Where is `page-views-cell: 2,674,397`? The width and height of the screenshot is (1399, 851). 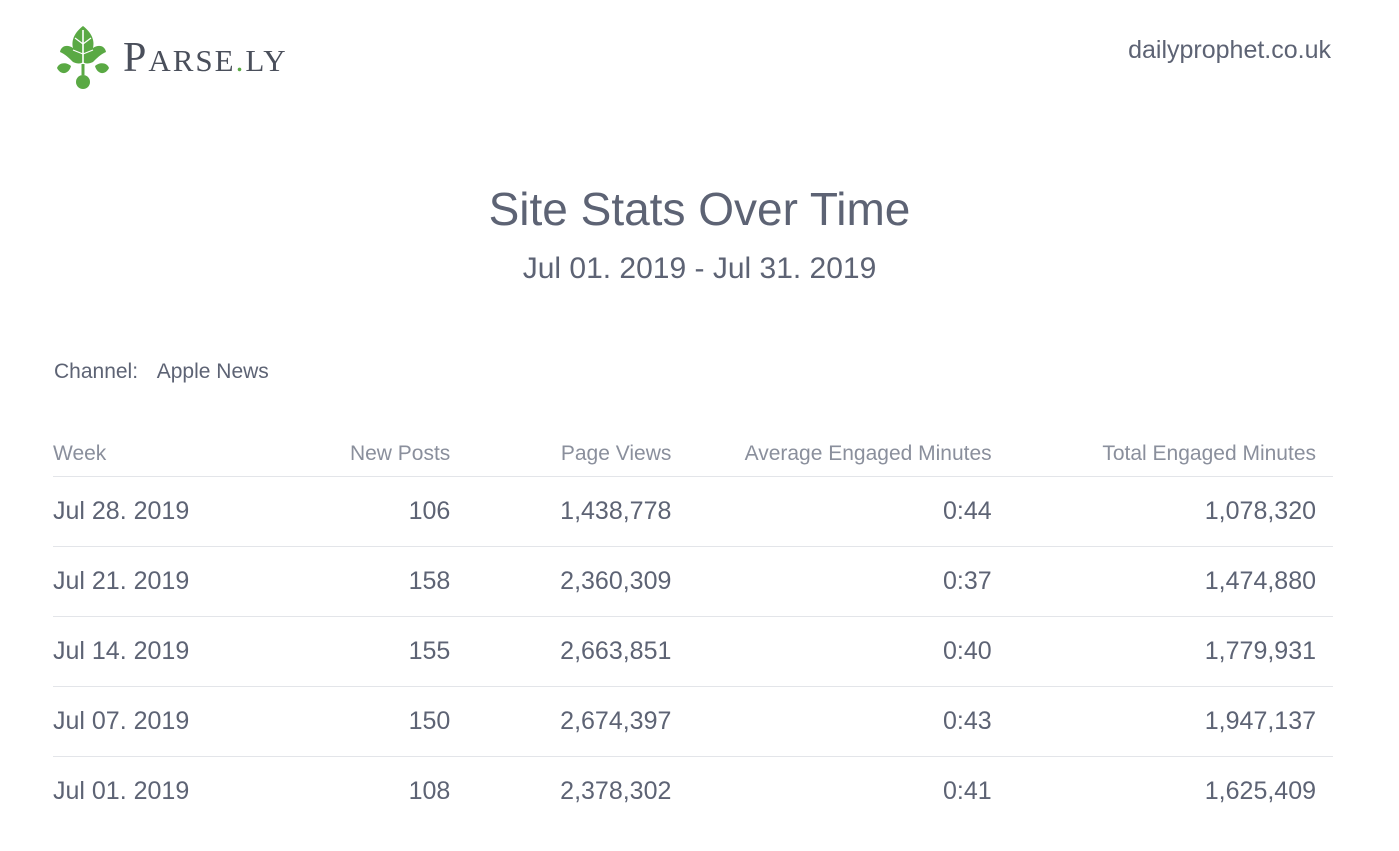 page-views-cell: 2,674,397 is located at coordinates (578, 721).